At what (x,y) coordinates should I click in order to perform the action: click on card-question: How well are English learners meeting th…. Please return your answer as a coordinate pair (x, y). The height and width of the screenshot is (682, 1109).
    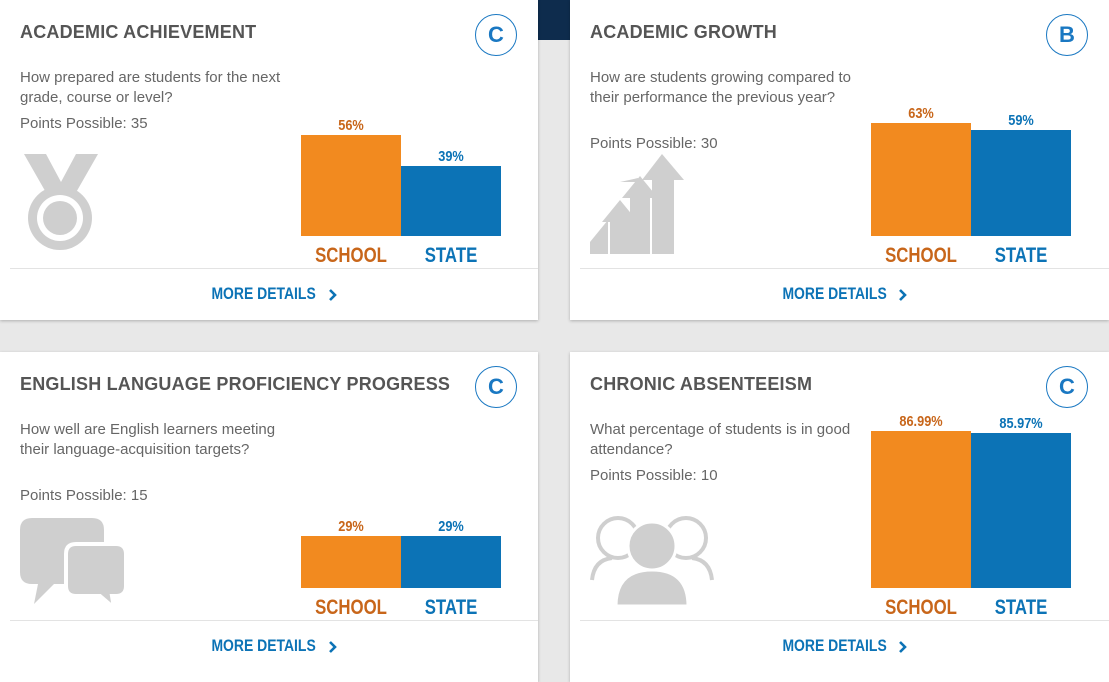
    Looking at the image, I should click on (148, 439).